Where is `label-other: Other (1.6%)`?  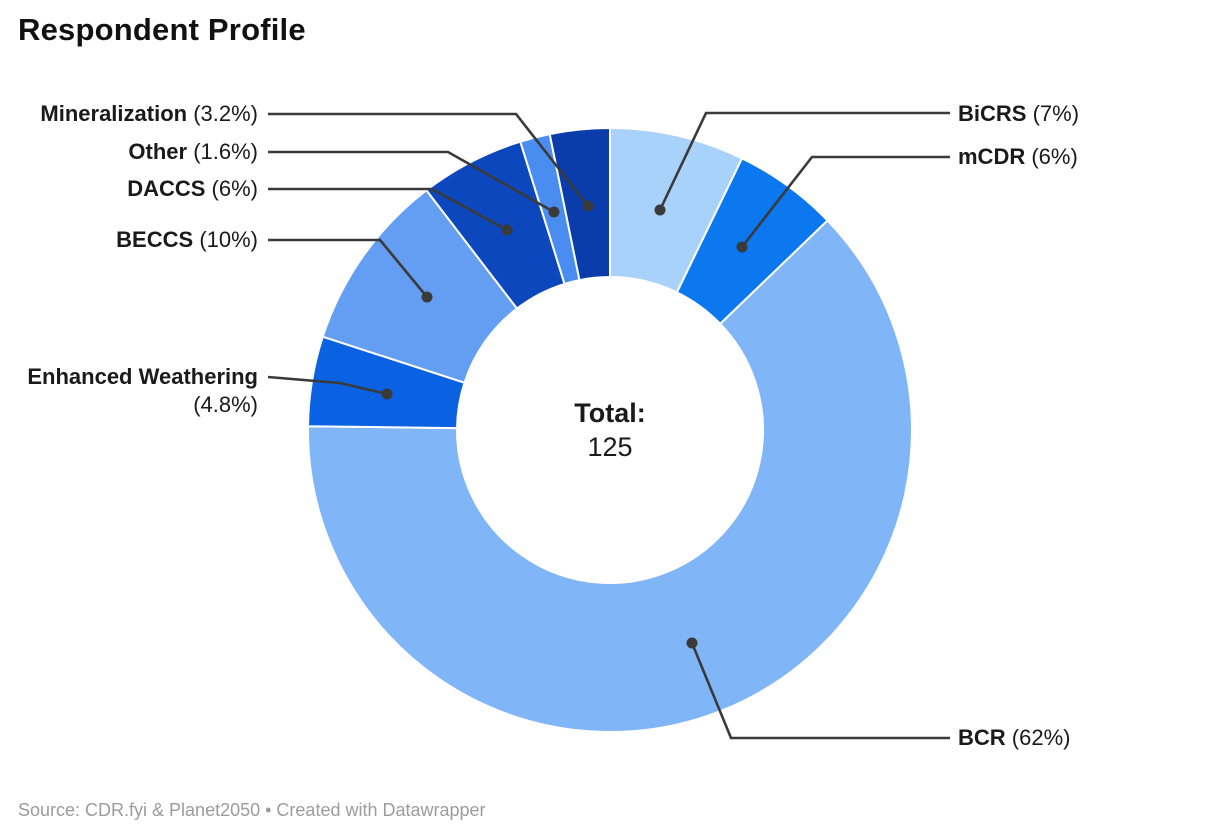 label-other: Other (1.6%) is located at coordinates (193, 152).